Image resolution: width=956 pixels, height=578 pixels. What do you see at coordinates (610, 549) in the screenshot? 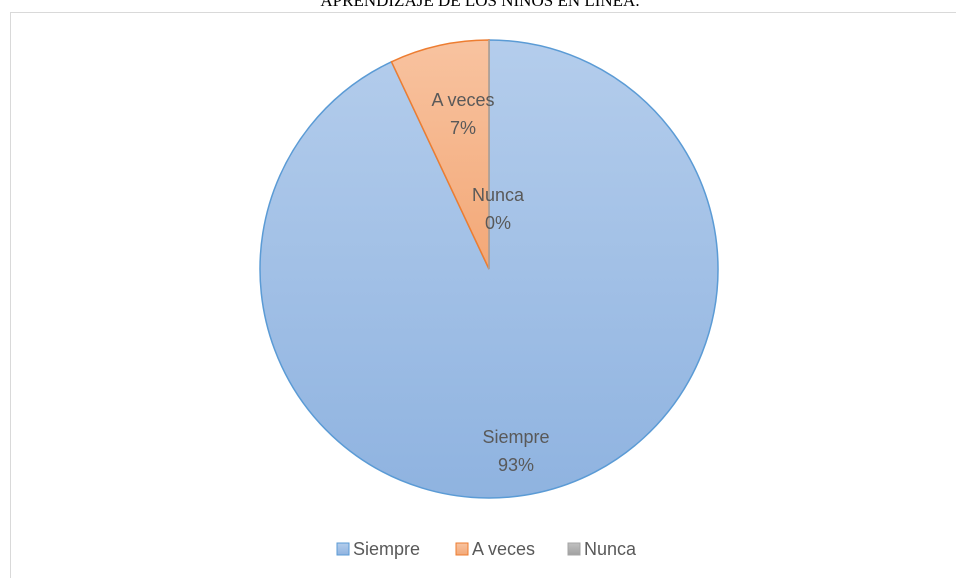
I see `legend-label: Nunca` at bounding box center [610, 549].